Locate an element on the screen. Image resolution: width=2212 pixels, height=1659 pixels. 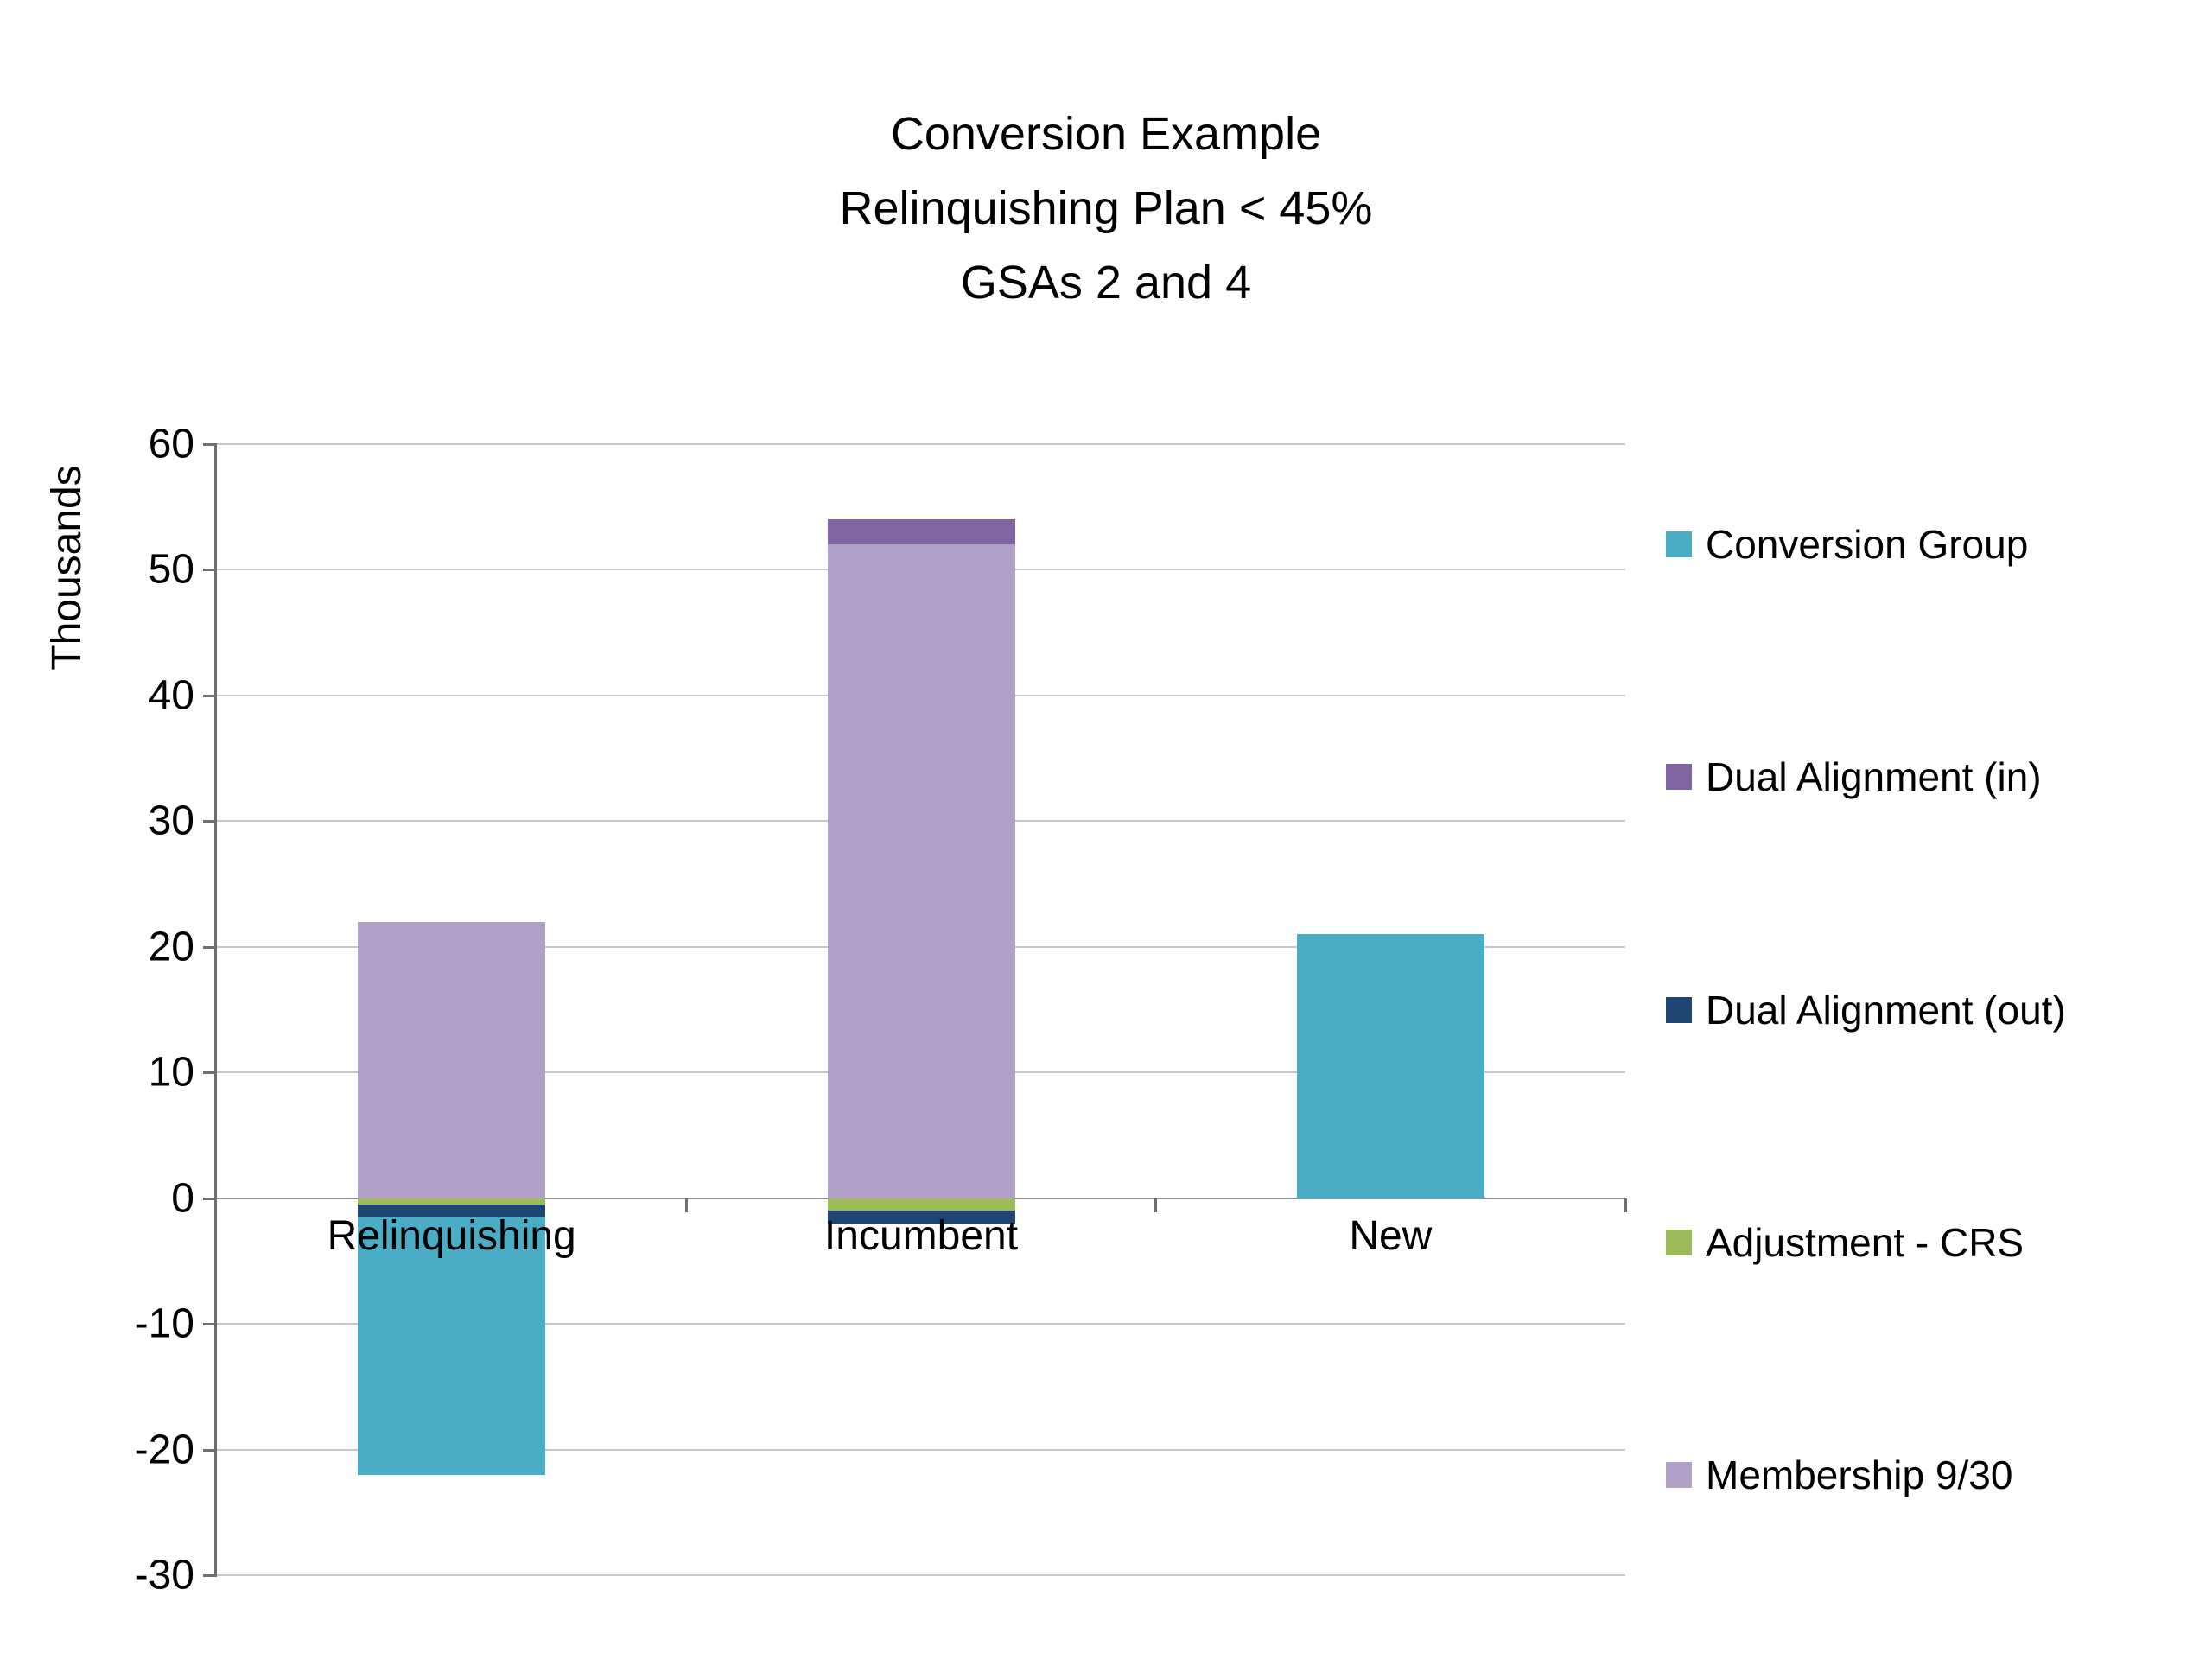
y-axis-label: 40 is located at coordinates (171, 695).